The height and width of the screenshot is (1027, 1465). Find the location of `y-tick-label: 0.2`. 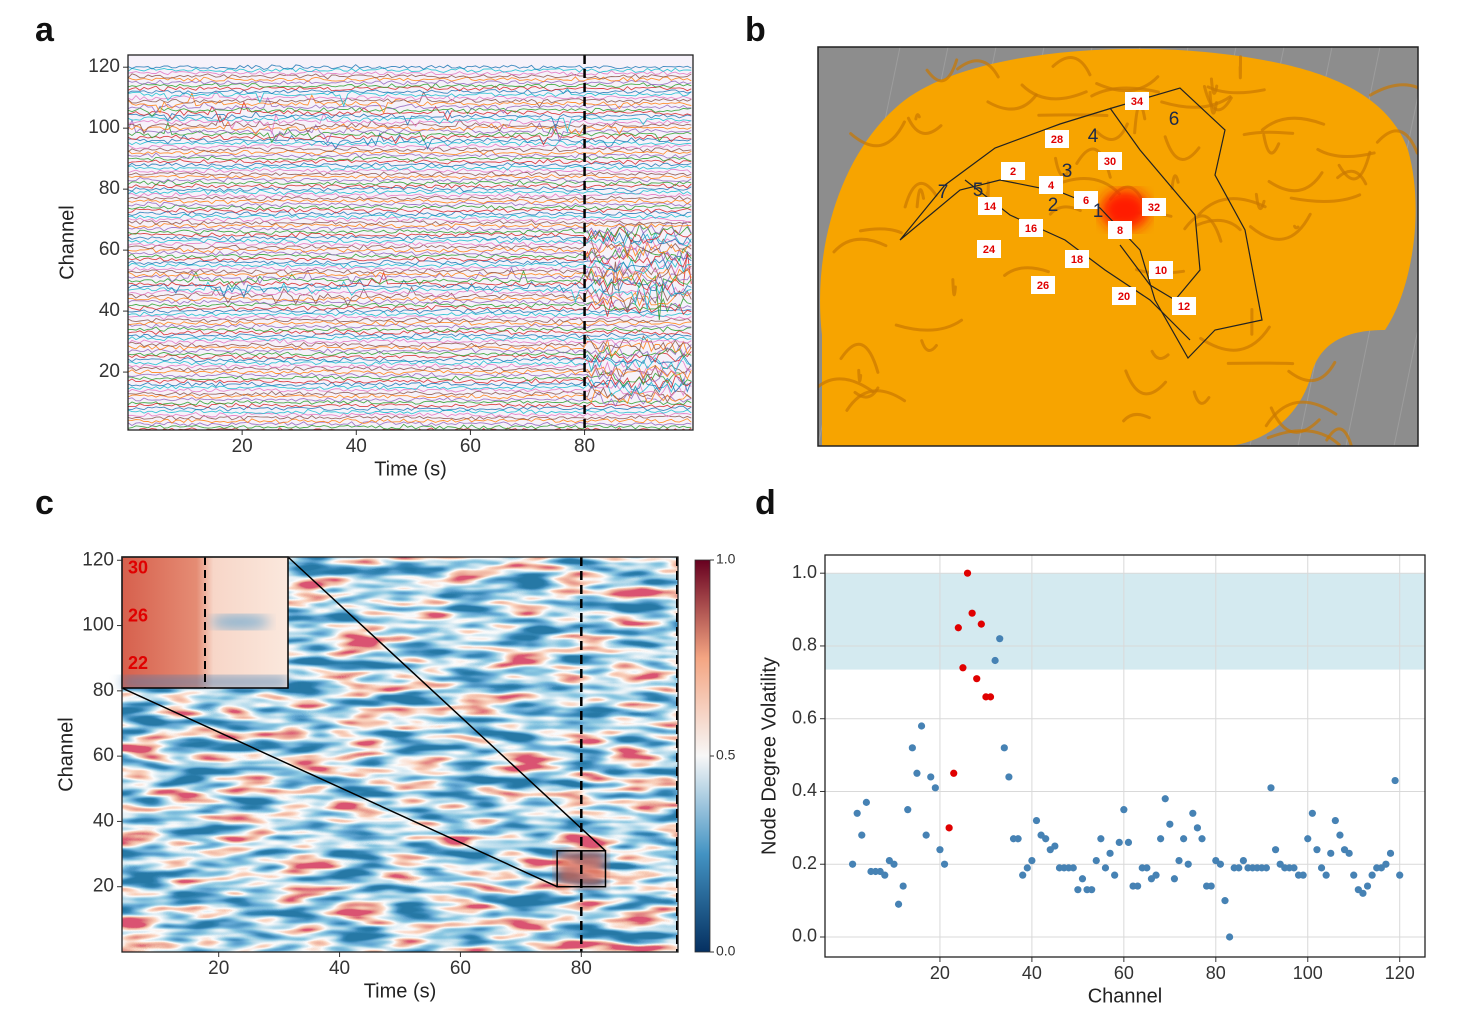

y-tick-label: 0.2 is located at coordinates (804, 863).